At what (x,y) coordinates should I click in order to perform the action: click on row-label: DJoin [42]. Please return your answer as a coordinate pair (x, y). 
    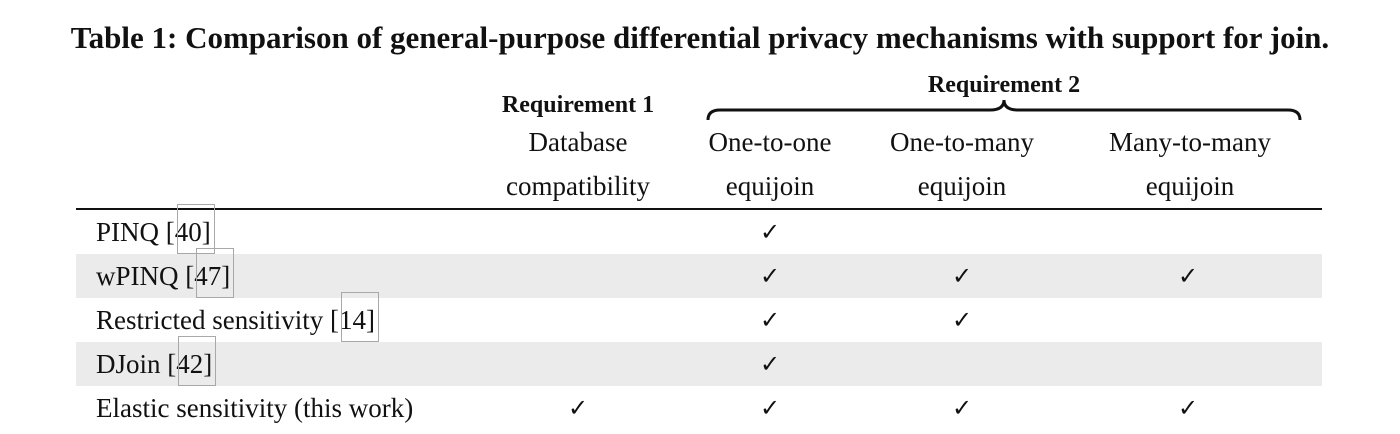
    Looking at the image, I should click on (156, 361).